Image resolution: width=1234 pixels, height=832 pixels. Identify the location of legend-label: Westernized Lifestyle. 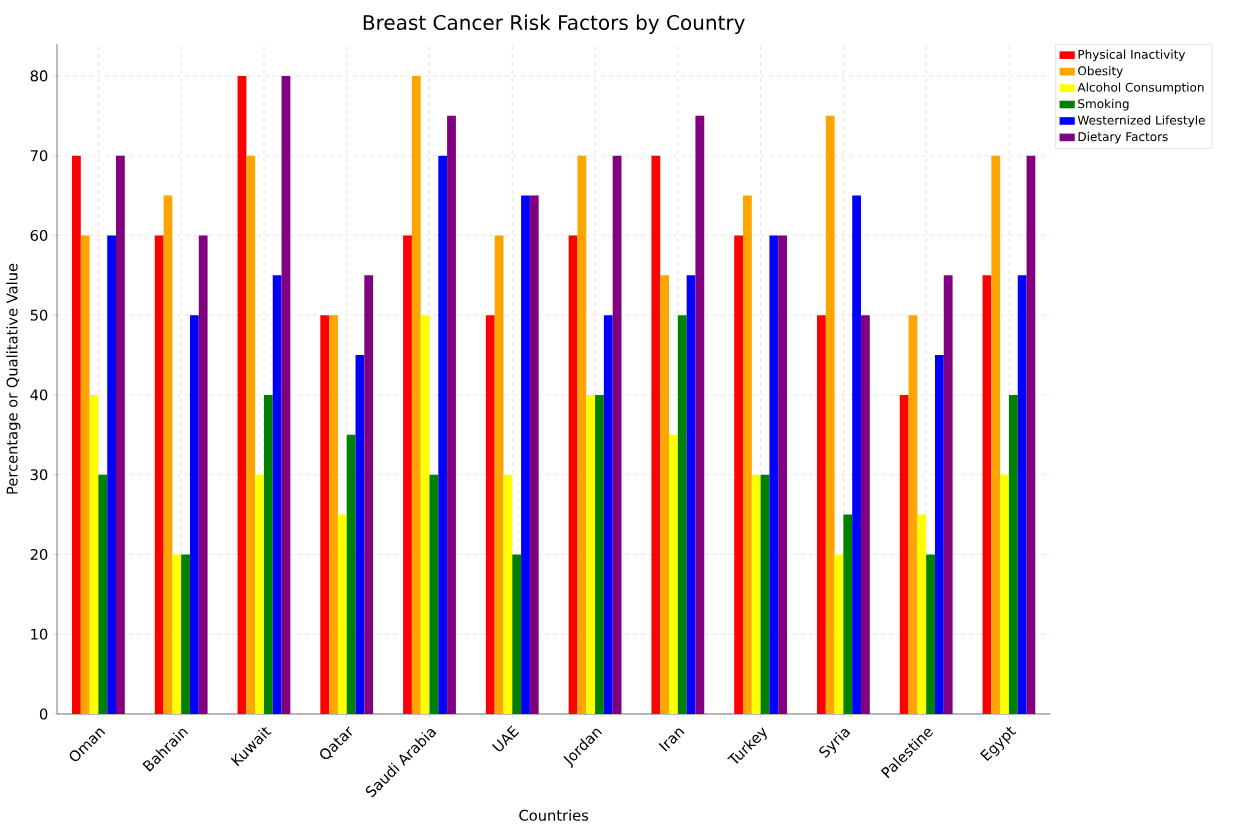
(1141, 121).